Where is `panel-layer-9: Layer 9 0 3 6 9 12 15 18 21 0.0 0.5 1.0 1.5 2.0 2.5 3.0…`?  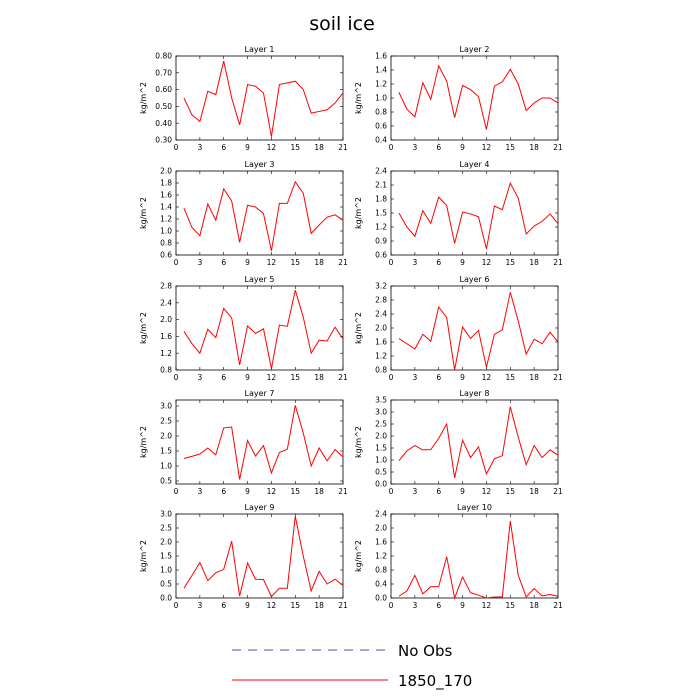 panel-layer-9: Layer 9 0 3 6 9 12 15 18 21 0.0 0.5 1.0 1.5 2.0 2.5 3.0… is located at coordinates (243, 556).